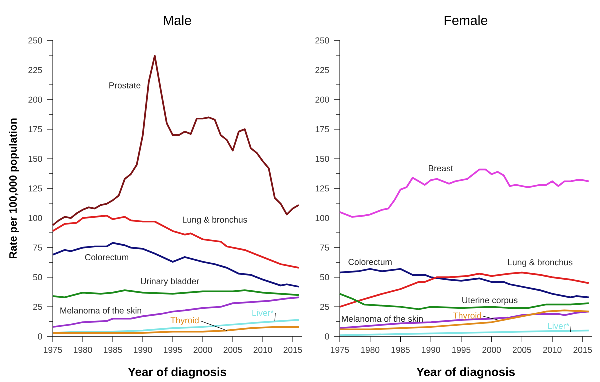 The width and height of the screenshot is (600, 382). What do you see at coordinates (178, 21) in the screenshot?
I see `chart-title: Male` at bounding box center [178, 21].